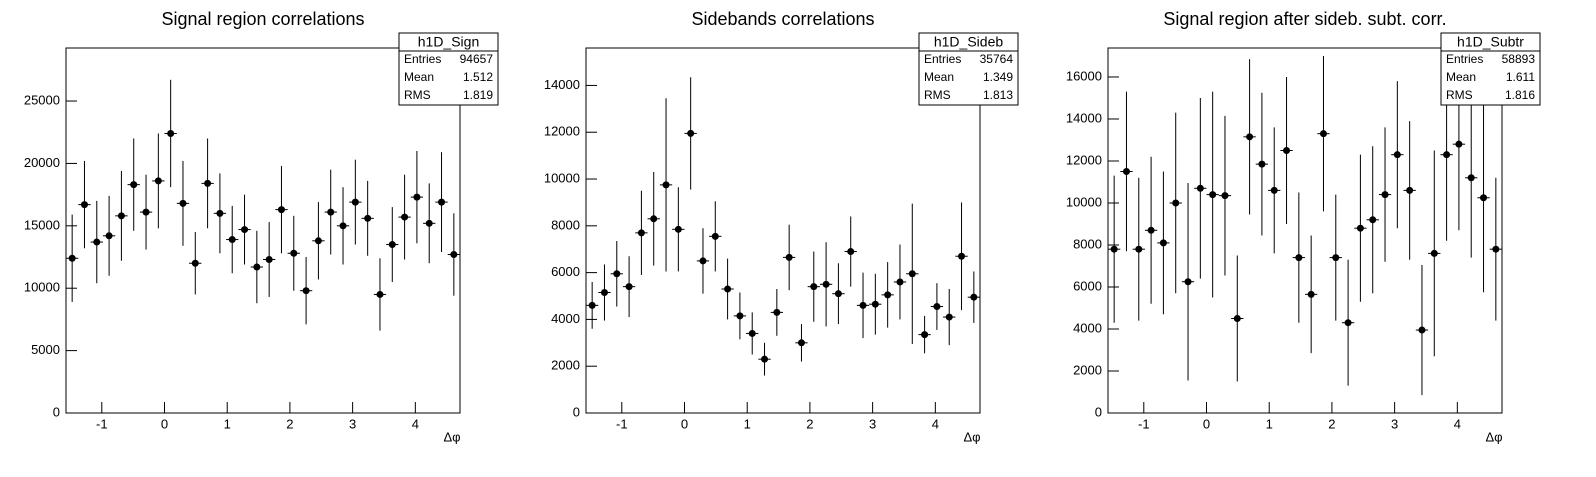 Image resolution: width=1596 pixels, height=477 pixels. I want to click on stats-title: h1D_Sign, so click(449, 42).